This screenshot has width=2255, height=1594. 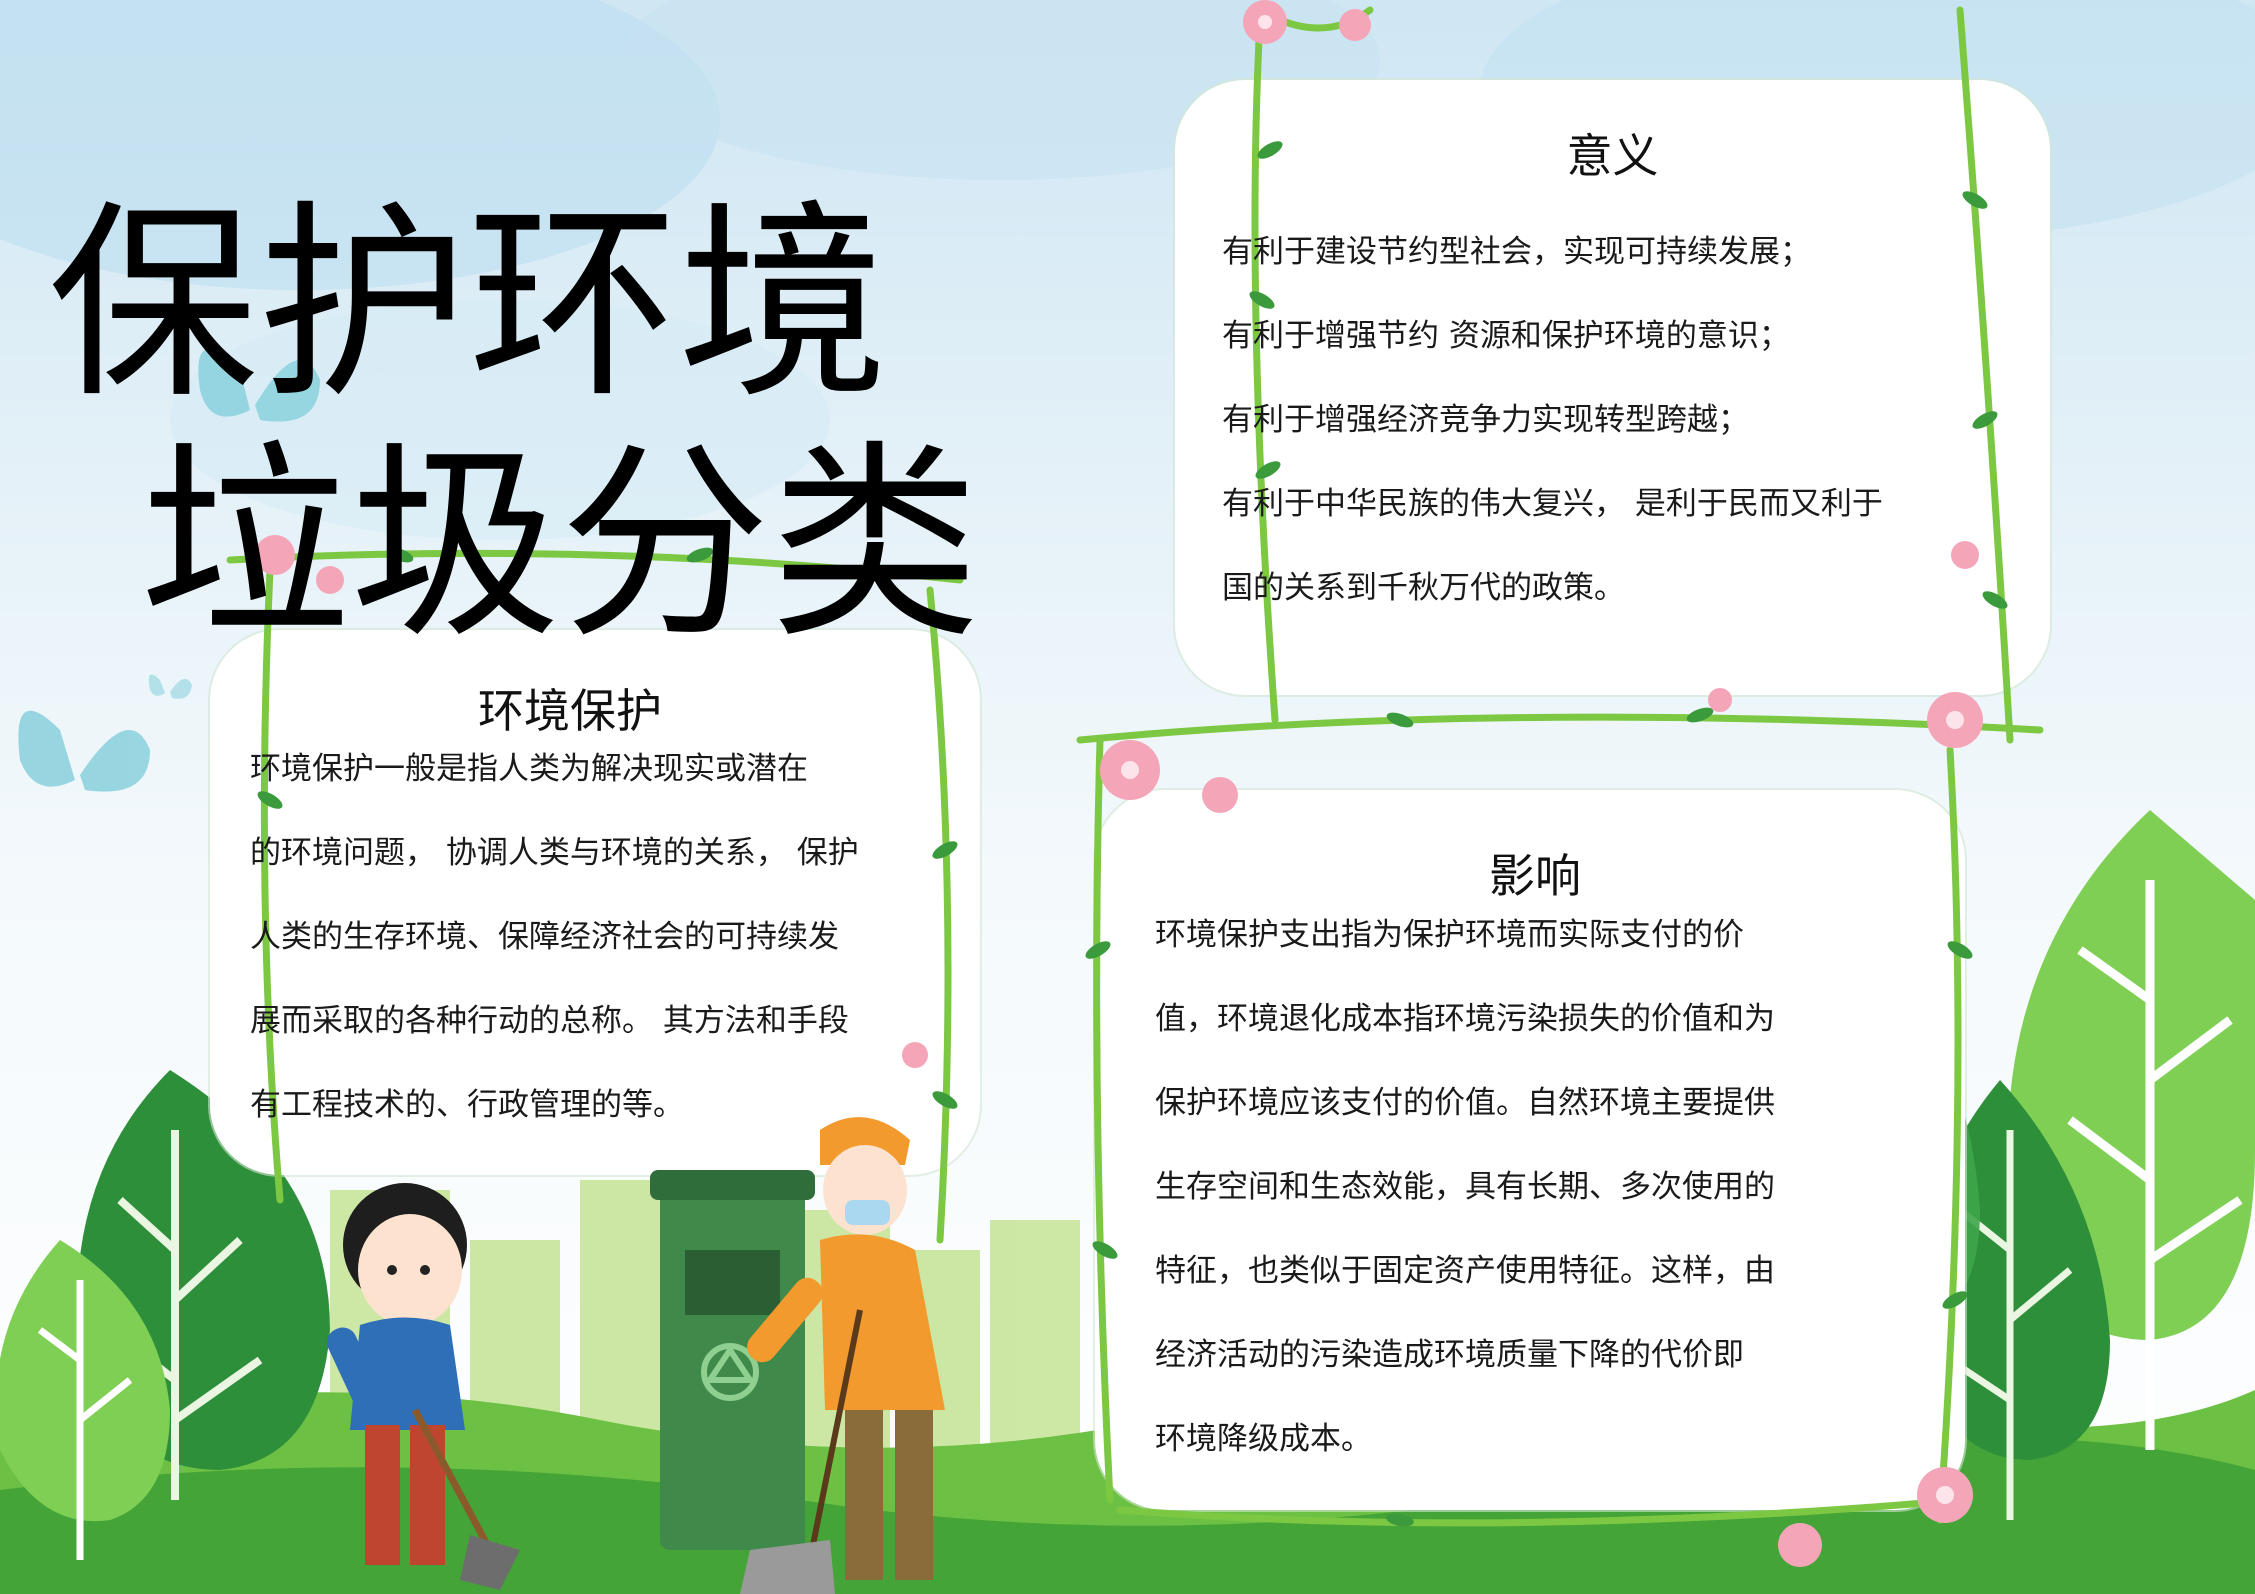 What do you see at coordinates (1485, 420) in the screenshot?
I see `significance-line: 有利于增强经济竞争力实现转型跨越；` at bounding box center [1485, 420].